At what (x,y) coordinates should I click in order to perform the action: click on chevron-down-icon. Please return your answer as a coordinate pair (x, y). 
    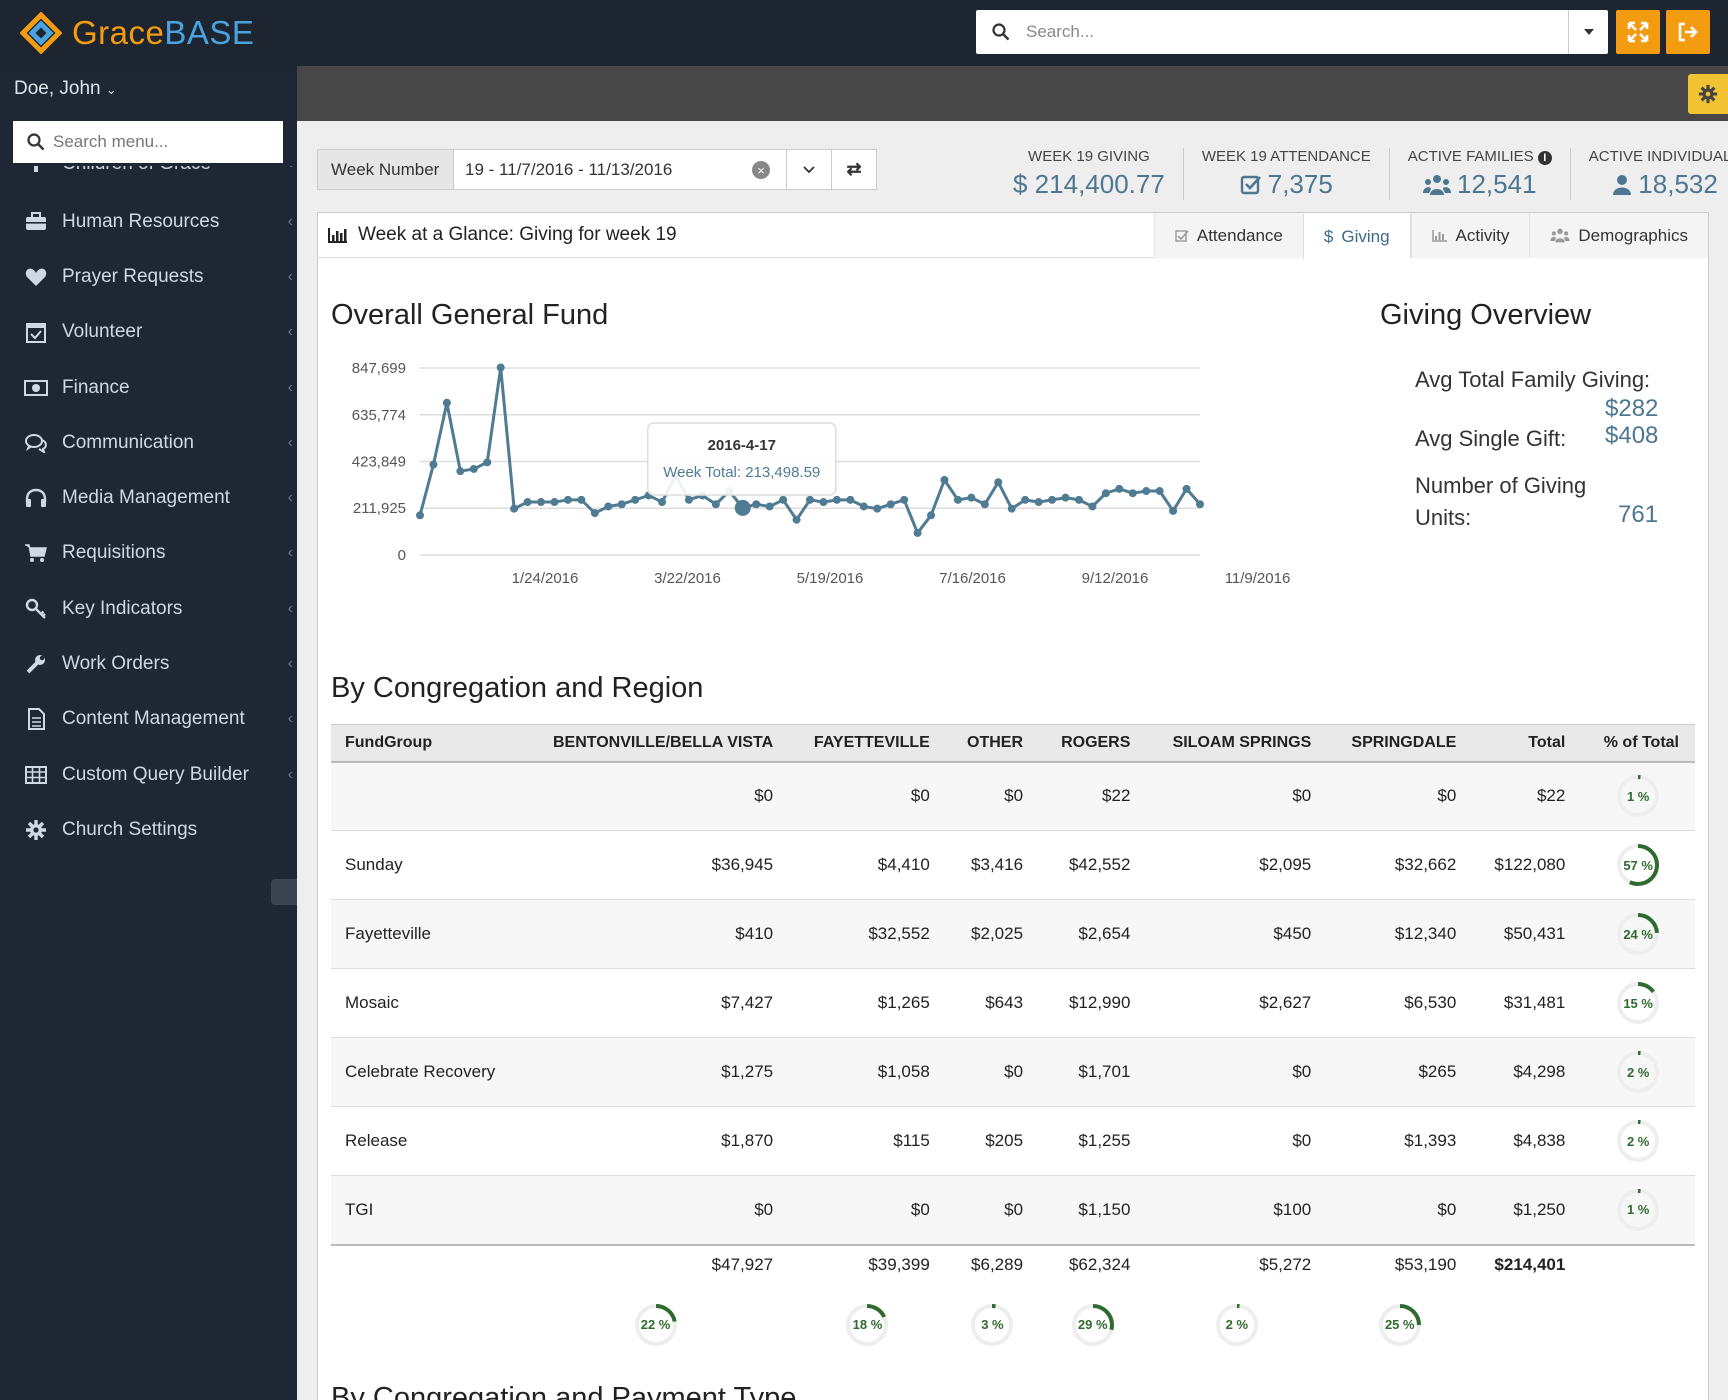
    Looking at the image, I should click on (809, 169).